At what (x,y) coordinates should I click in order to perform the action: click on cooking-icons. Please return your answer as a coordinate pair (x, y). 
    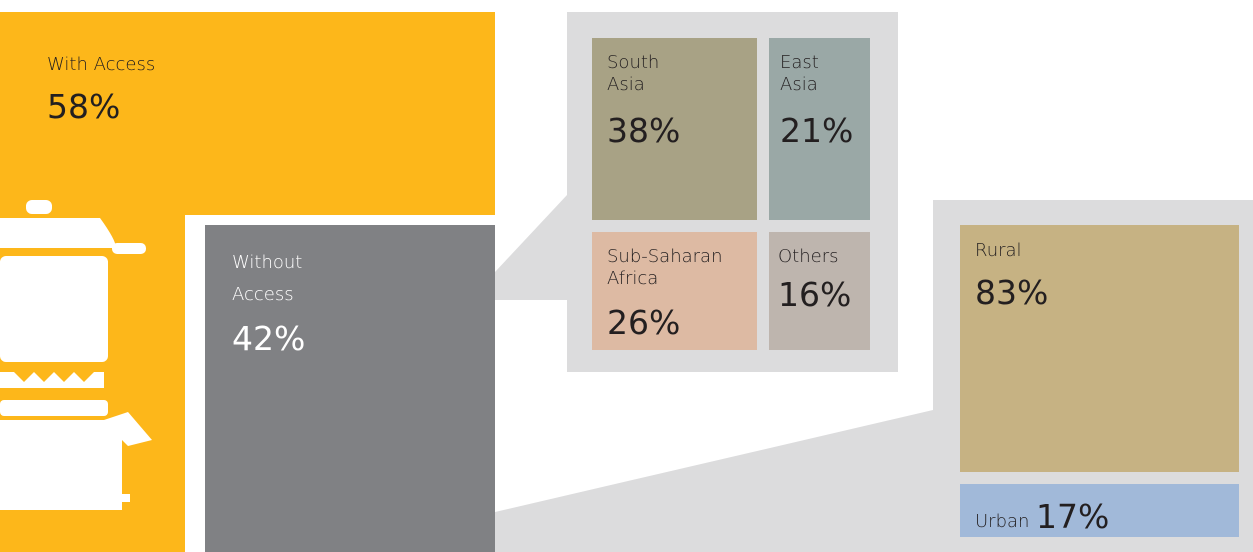
    Looking at the image, I should click on (76, 355).